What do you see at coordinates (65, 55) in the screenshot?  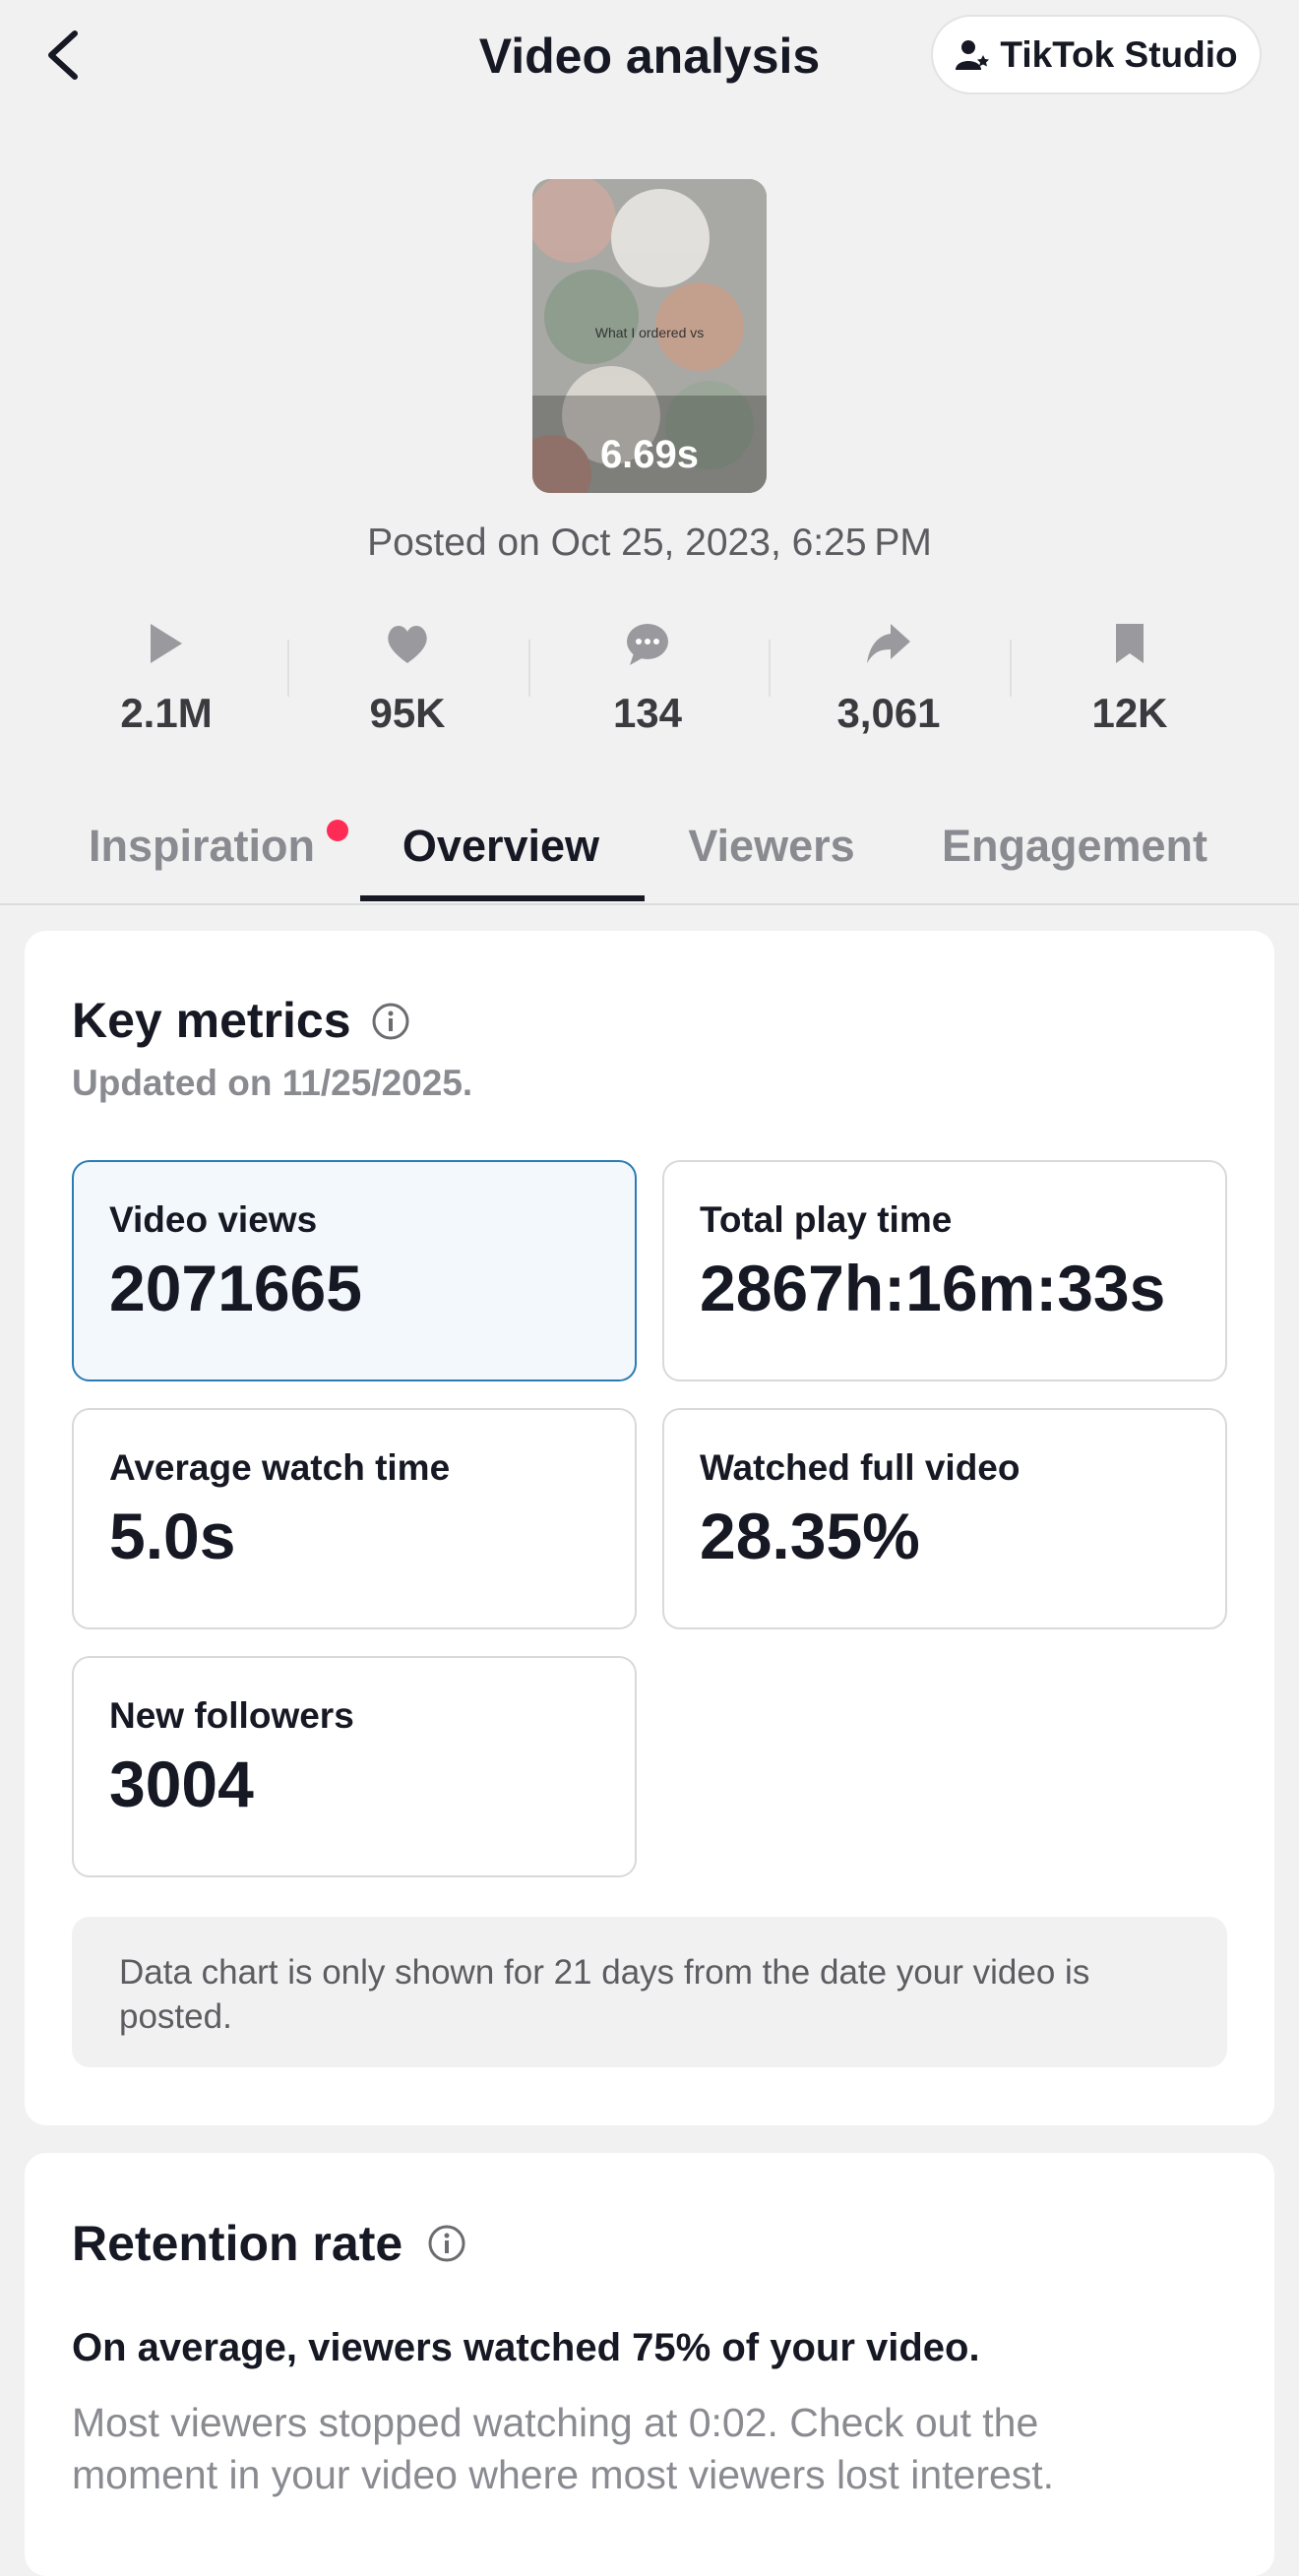 I see `back-button` at bounding box center [65, 55].